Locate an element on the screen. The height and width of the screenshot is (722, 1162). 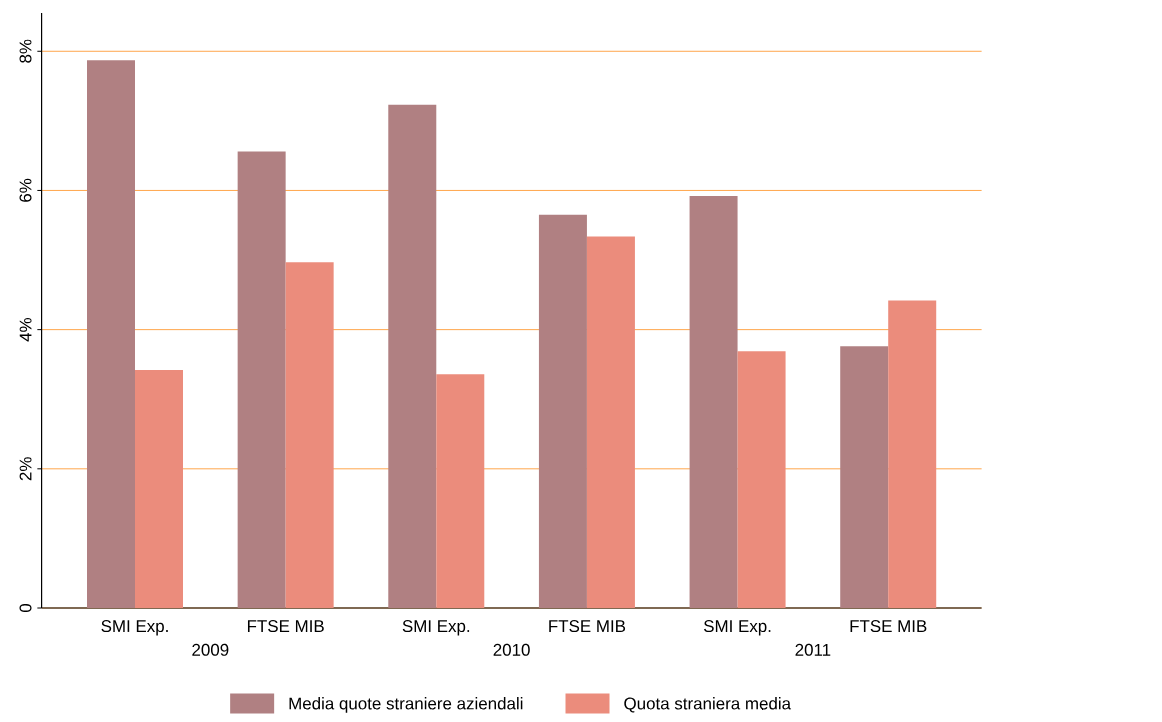
y-tick-label: 4% is located at coordinates (25, 330).